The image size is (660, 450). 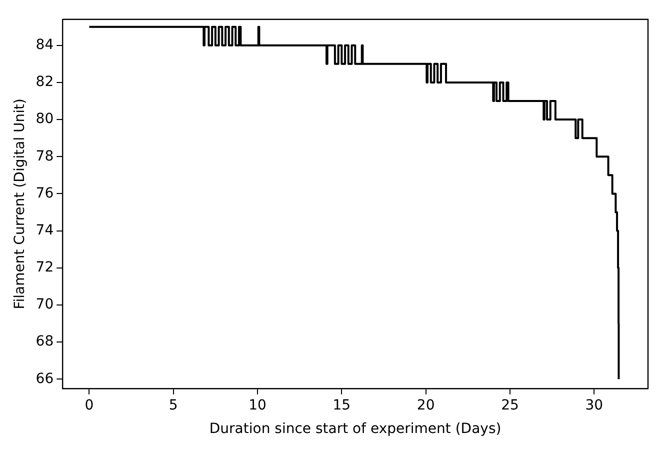 What do you see at coordinates (45, 45) in the screenshot?
I see `y-tick-label: 84` at bounding box center [45, 45].